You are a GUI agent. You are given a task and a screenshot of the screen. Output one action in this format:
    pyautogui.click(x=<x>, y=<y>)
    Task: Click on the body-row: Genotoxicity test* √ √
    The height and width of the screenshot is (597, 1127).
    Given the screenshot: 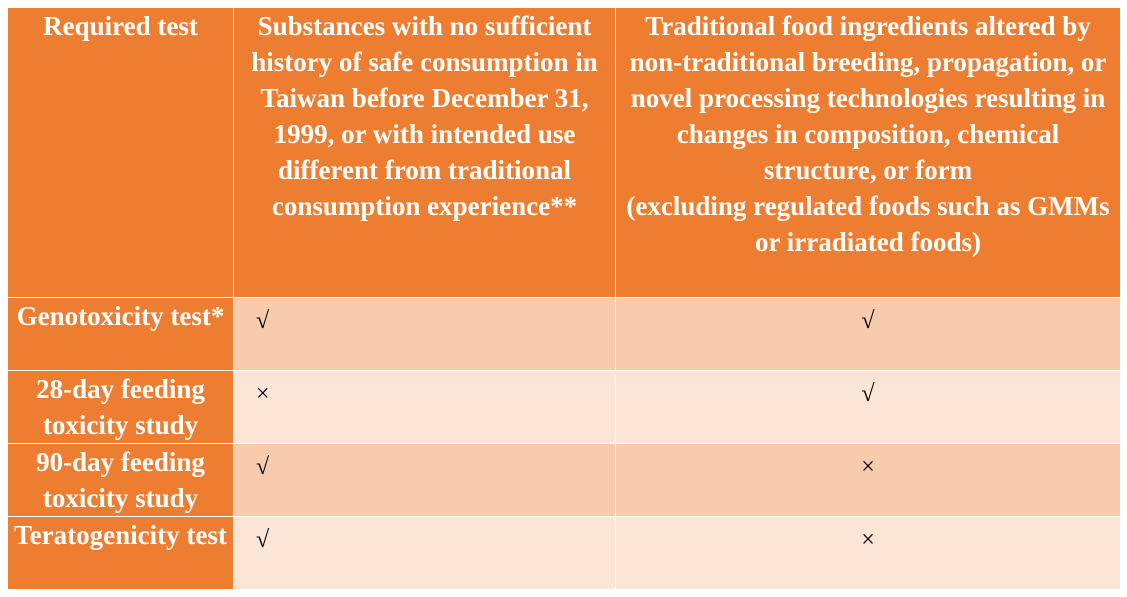 What is the action you would take?
    pyautogui.click(x=564, y=334)
    